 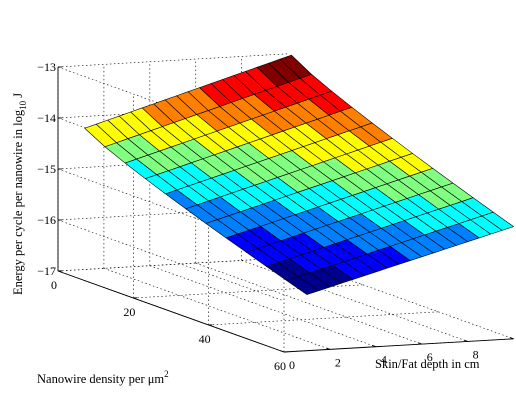 What do you see at coordinates (292, 365) in the screenshot?
I see `x-tick-label: 0` at bounding box center [292, 365].